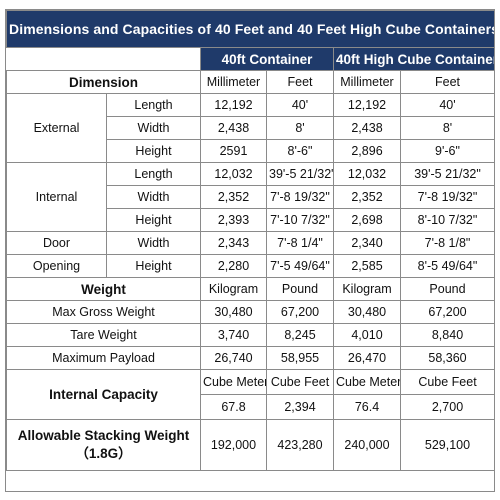 This screenshot has width=500, height=500. I want to click on unit-cell: Cube Feet, so click(447, 382).